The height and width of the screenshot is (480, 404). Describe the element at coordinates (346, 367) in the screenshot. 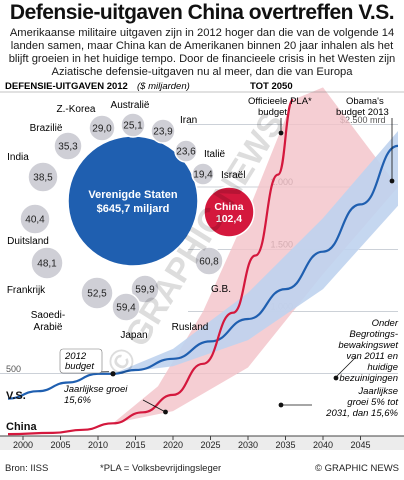

I see `budget-act-leader` at that location.